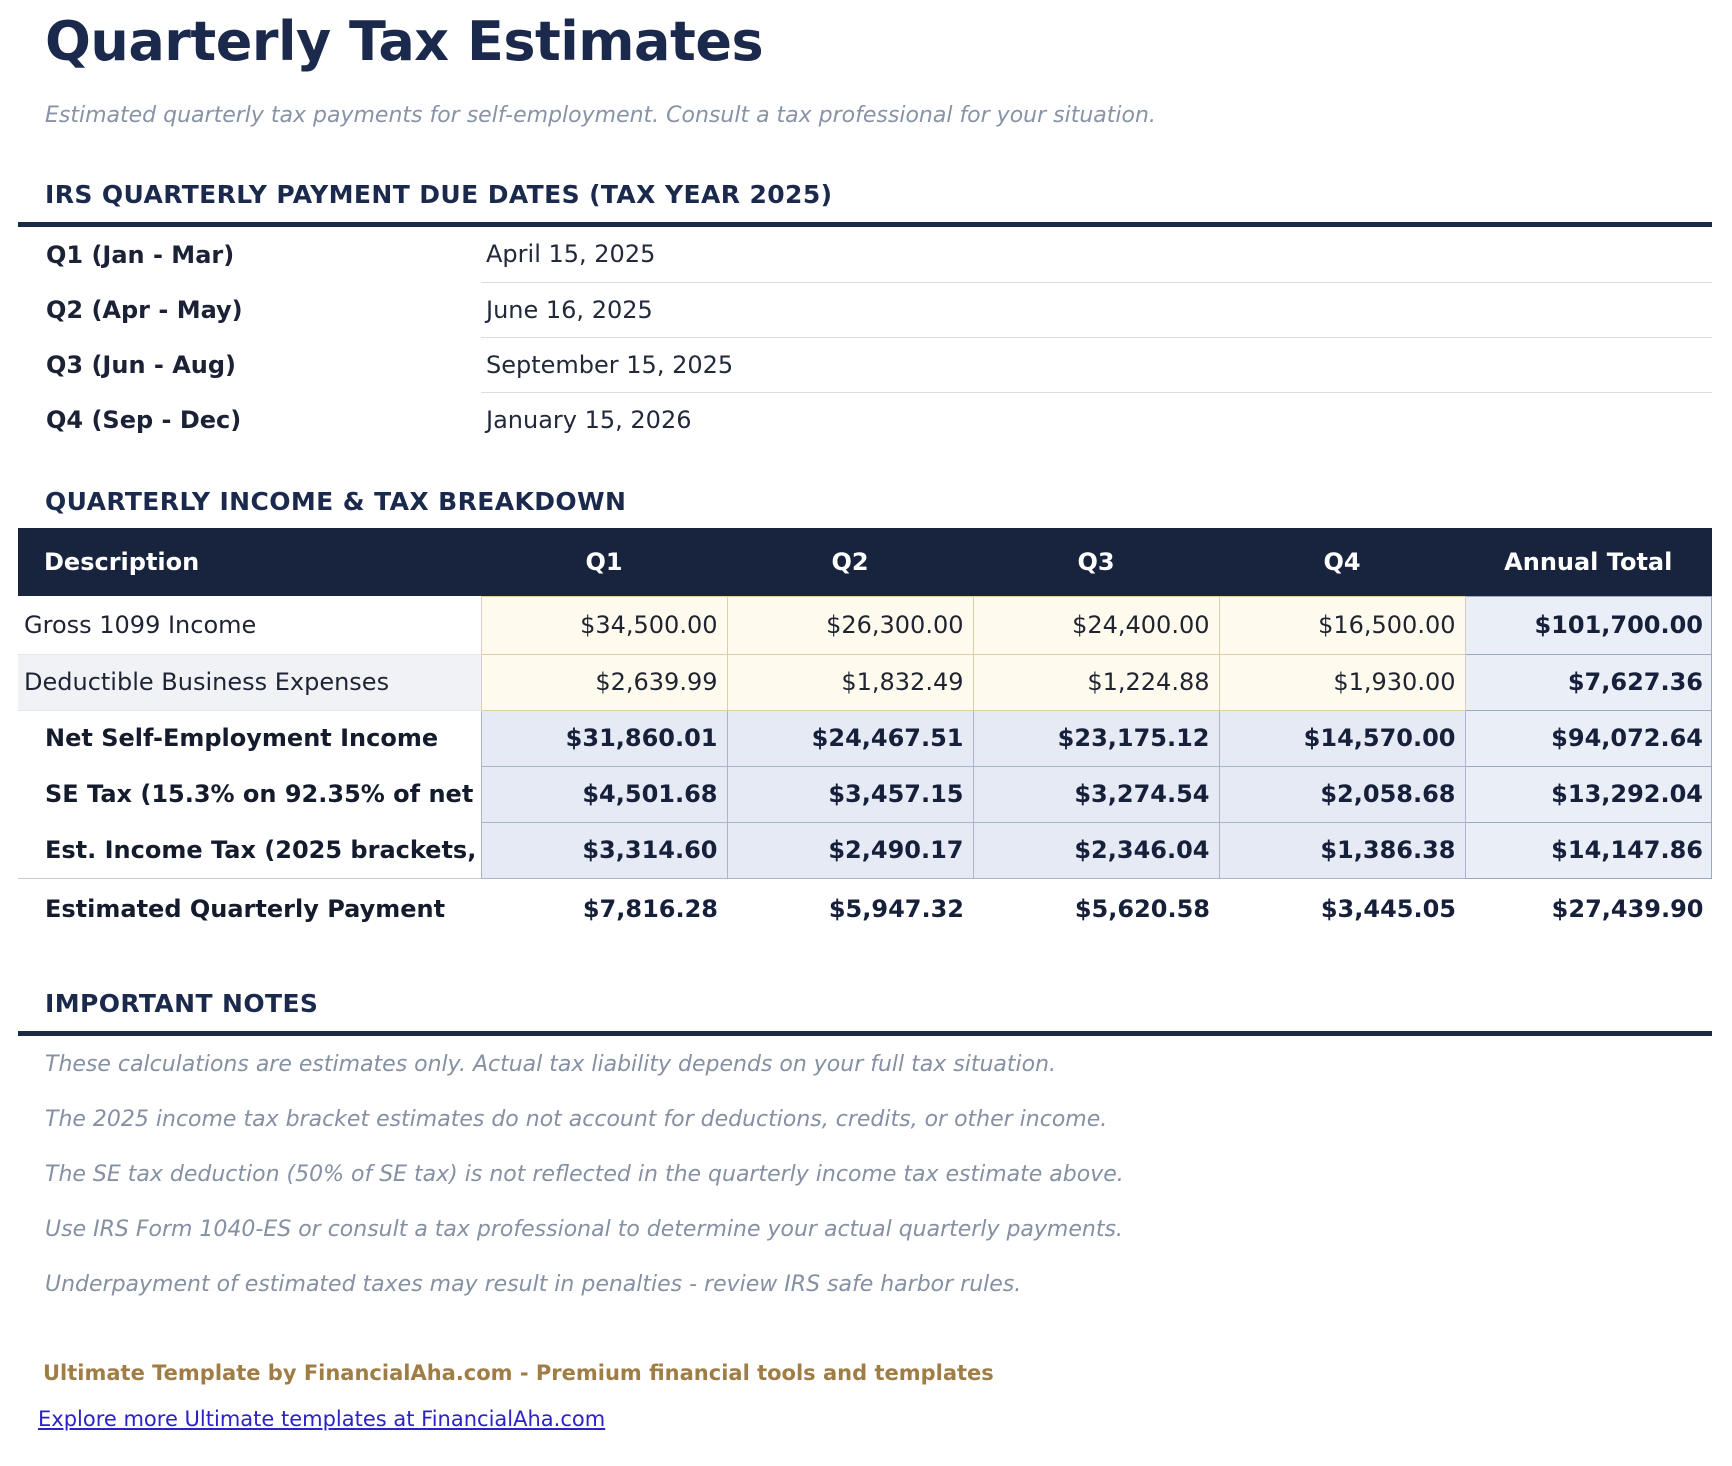 The image size is (1732, 1466). What do you see at coordinates (850, 850) in the screenshot?
I see `cell-q2: $2,490.17` at bounding box center [850, 850].